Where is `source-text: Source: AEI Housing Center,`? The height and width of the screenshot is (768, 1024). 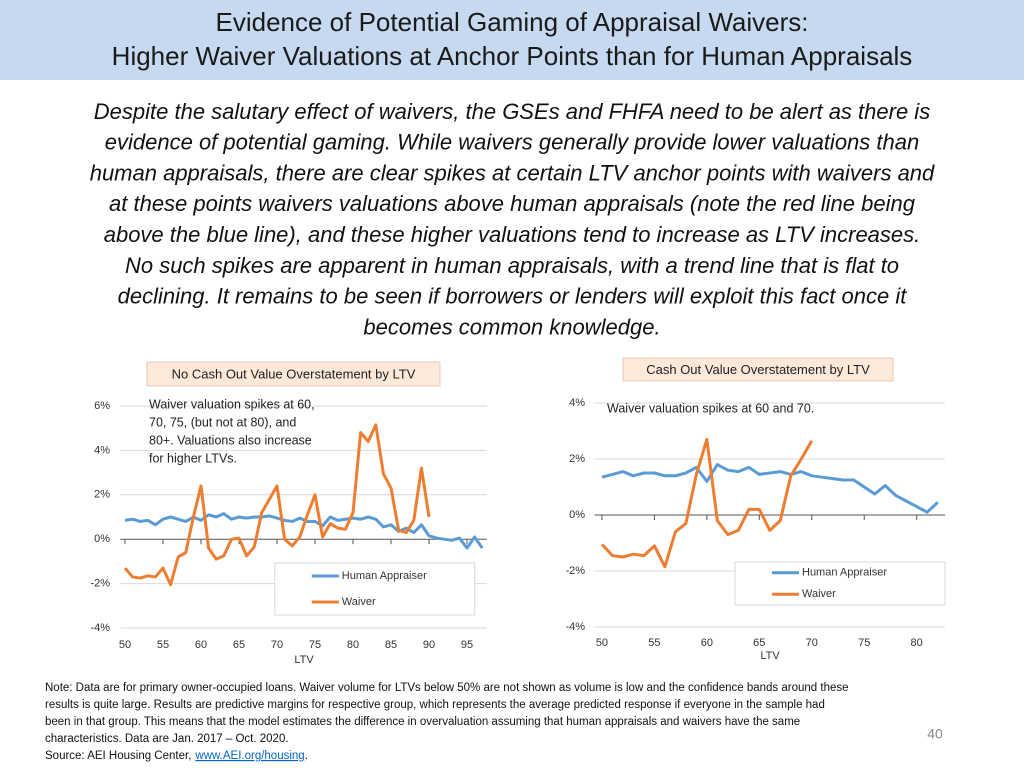 source-text: Source: AEI Housing Center, is located at coordinates (118, 756).